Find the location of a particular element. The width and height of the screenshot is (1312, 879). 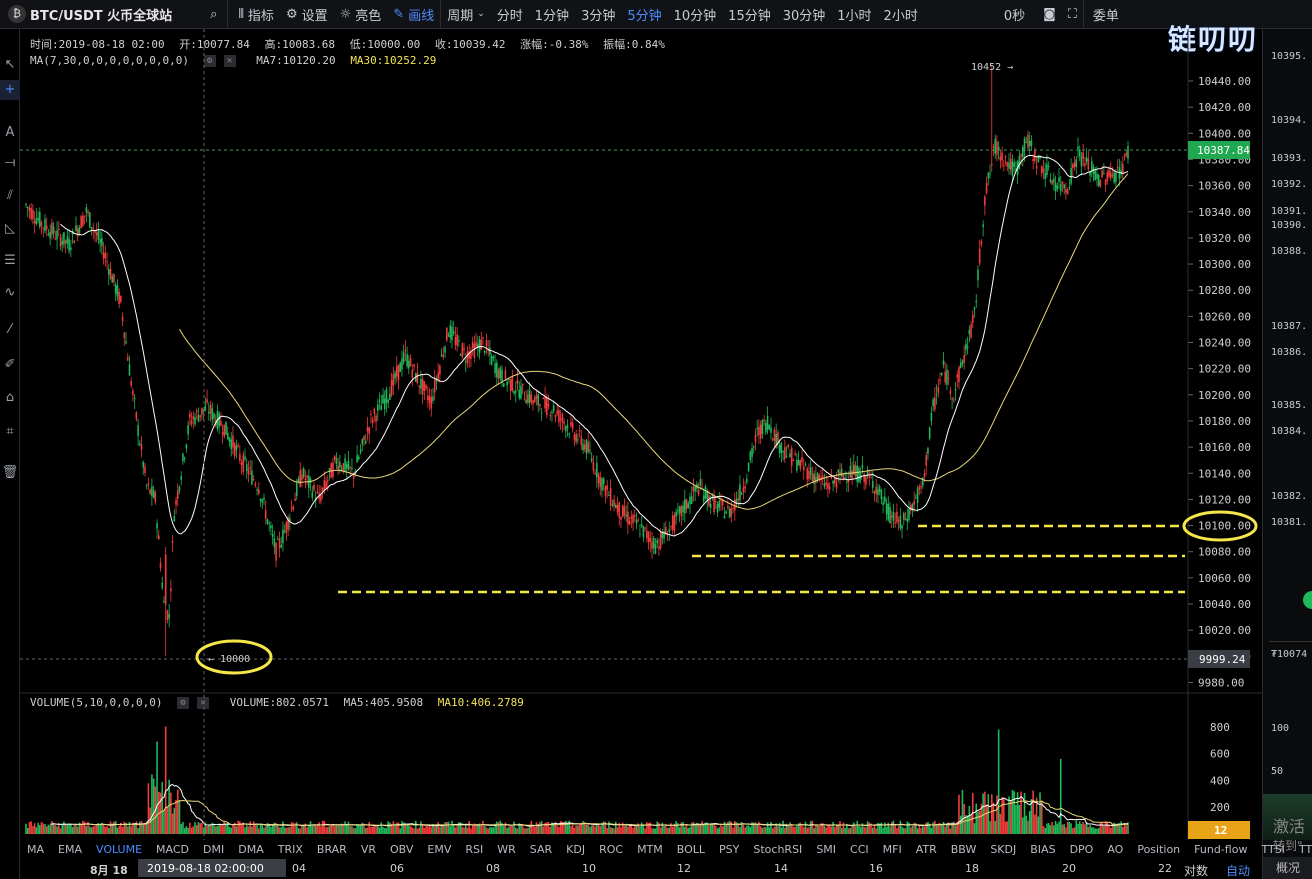

triangle-icon: ◺ is located at coordinates (10, 228).